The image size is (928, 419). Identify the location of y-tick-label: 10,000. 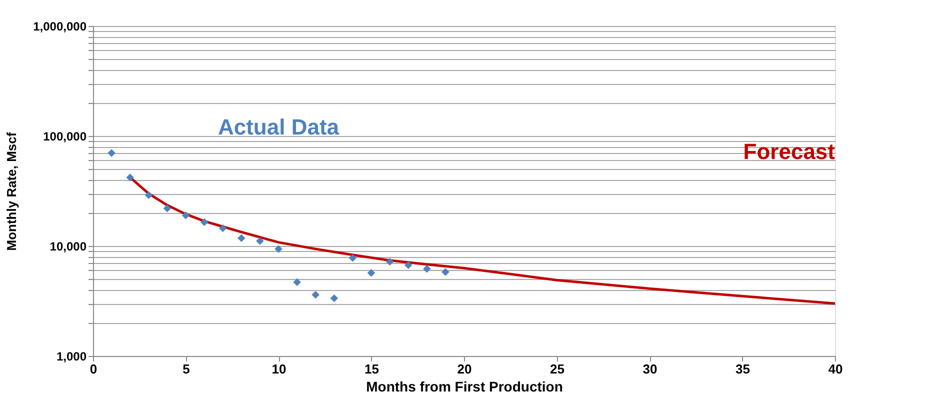
(68, 247).